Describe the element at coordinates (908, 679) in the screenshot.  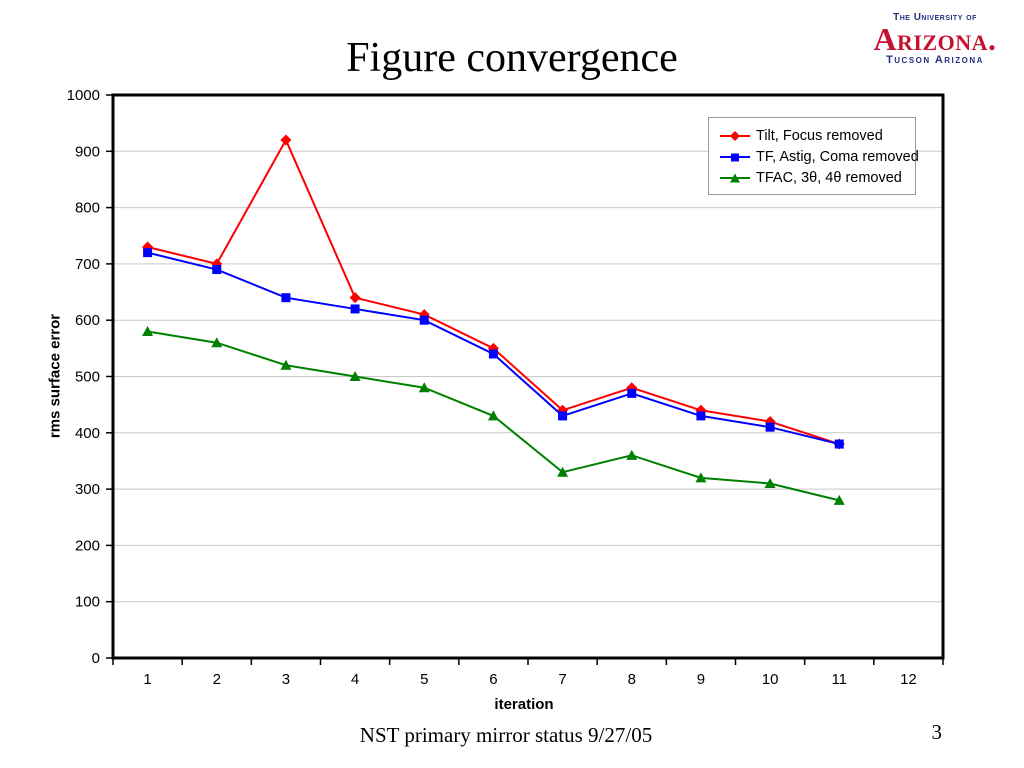
I see `x-axis-tick-label: 12` at that location.